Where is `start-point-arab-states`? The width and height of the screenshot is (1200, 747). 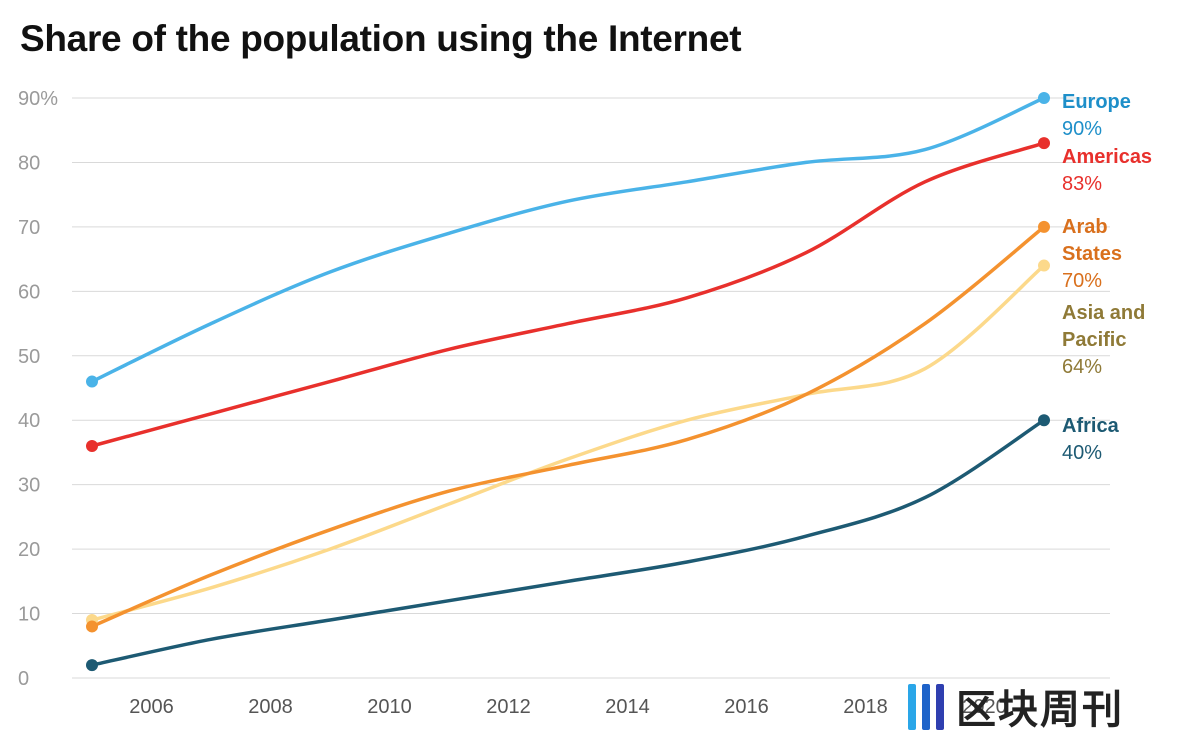
start-point-arab-states is located at coordinates (92, 626).